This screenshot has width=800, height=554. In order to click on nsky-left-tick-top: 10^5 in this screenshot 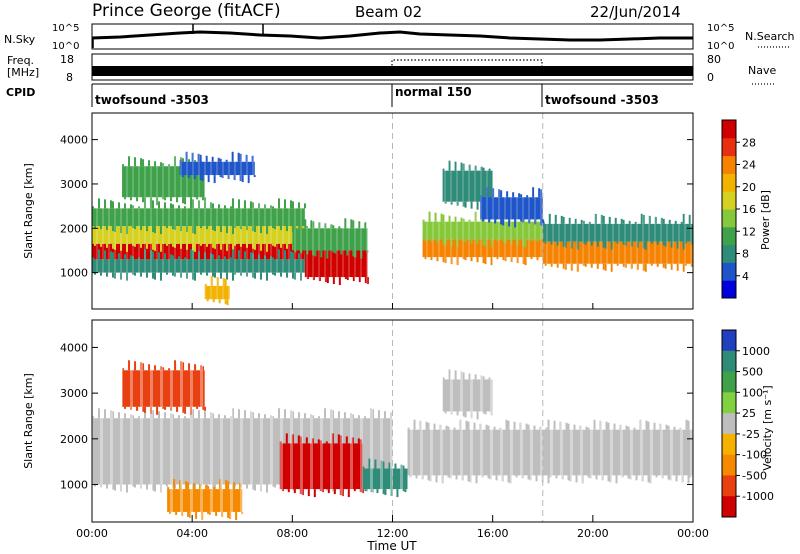, I will do `click(65, 28)`.